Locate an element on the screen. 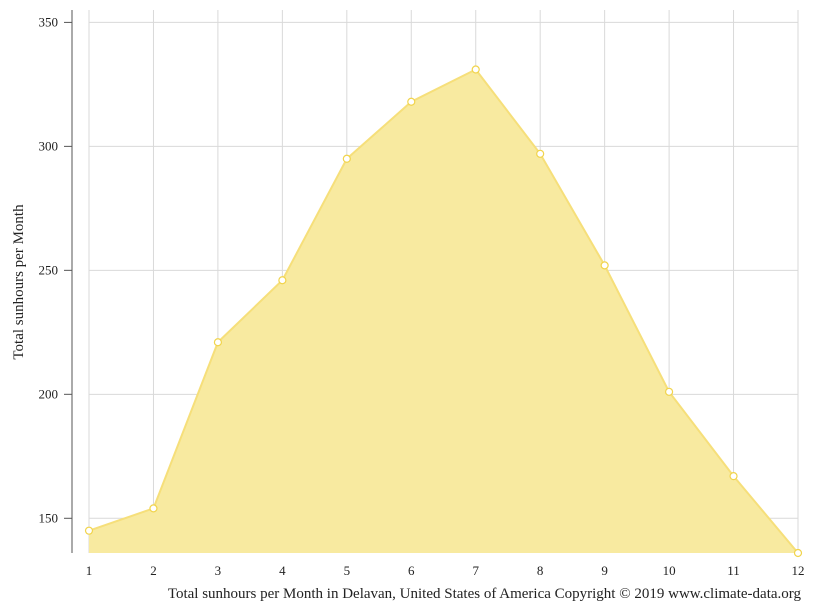 Image resolution: width=815 pixels, height=616 pixels. axis-layer is located at coordinates (68, 281).